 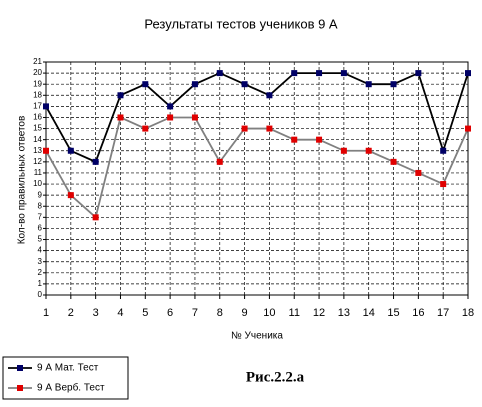 What do you see at coordinates (68, 368) in the screenshot?
I see `legend-label: 9 А Мат. Тест` at bounding box center [68, 368].